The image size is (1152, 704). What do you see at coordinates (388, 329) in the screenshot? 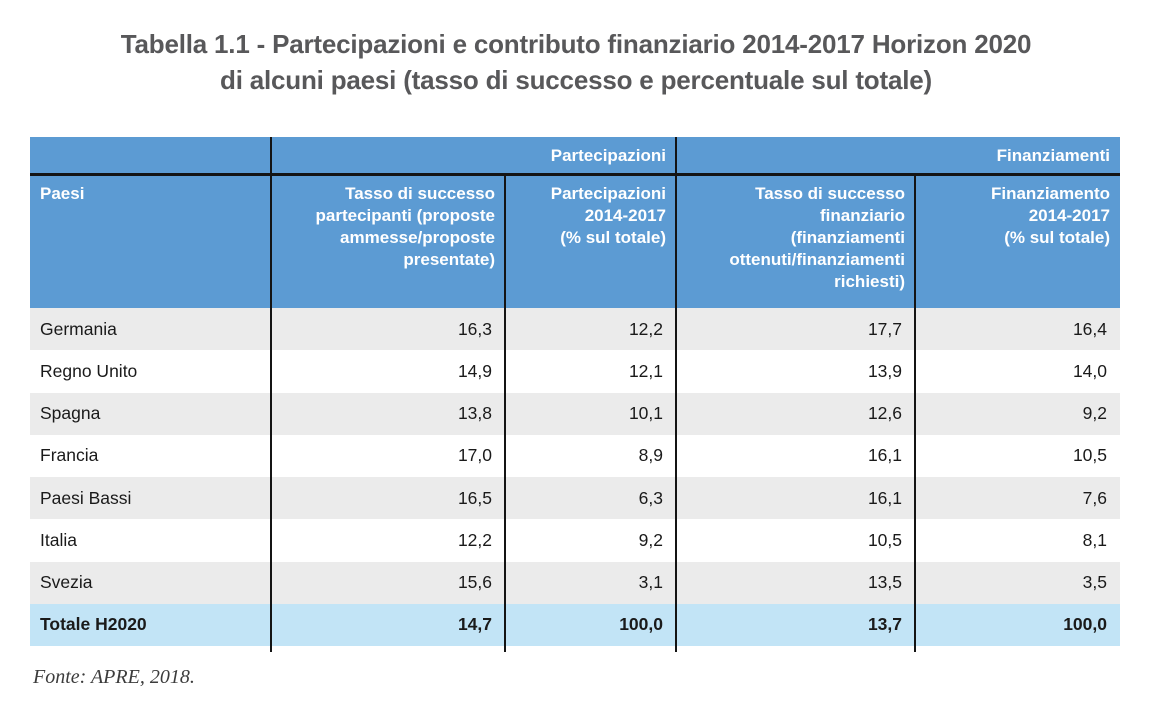
I see `value-cell: 16,3` at bounding box center [388, 329].